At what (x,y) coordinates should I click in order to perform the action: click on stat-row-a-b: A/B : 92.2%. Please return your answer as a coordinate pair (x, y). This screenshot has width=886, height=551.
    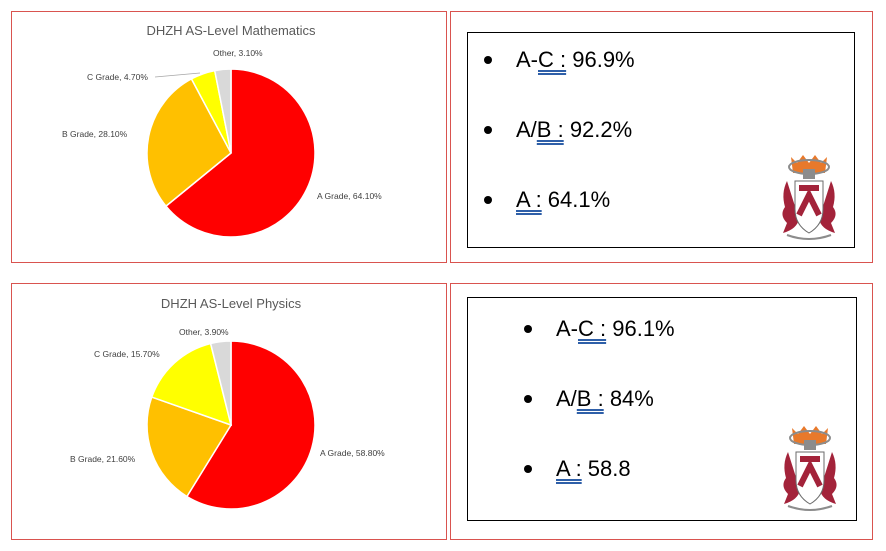
    Looking at the image, I should click on (558, 130).